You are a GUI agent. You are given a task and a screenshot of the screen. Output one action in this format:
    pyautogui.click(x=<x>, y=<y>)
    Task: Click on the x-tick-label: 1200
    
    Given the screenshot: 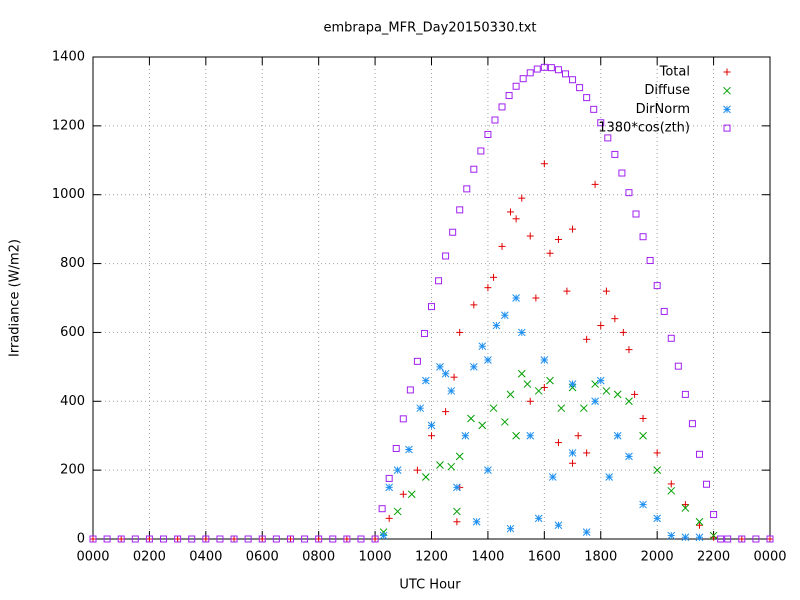 What is the action you would take?
    pyautogui.click(x=431, y=557)
    